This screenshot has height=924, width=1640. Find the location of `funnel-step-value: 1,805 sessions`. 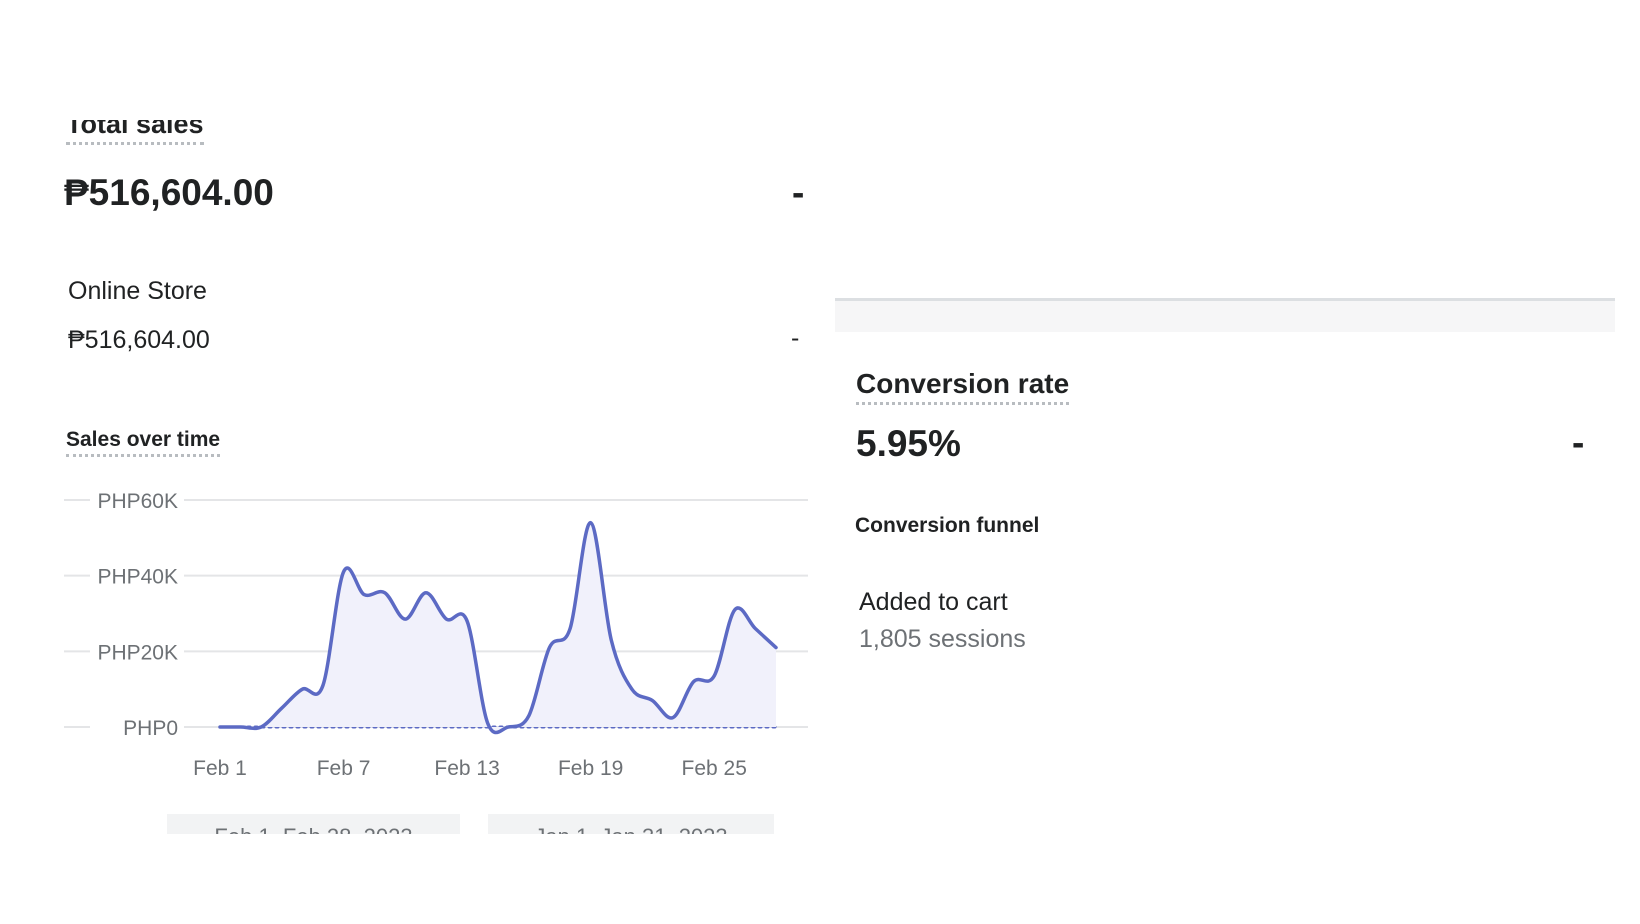

funnel-step-value: 1,805 sessions is located at coordinates (942, 639).